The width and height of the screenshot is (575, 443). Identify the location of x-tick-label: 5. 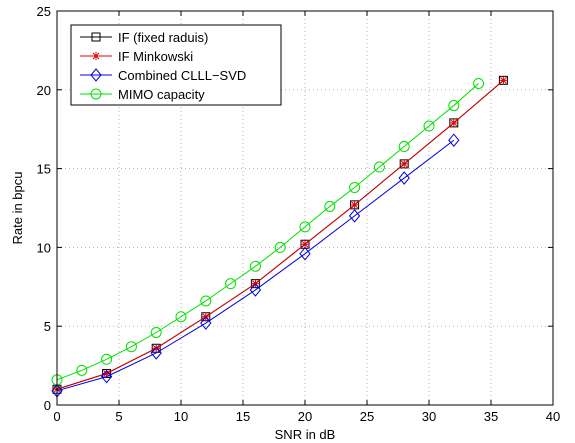
(118, 416).